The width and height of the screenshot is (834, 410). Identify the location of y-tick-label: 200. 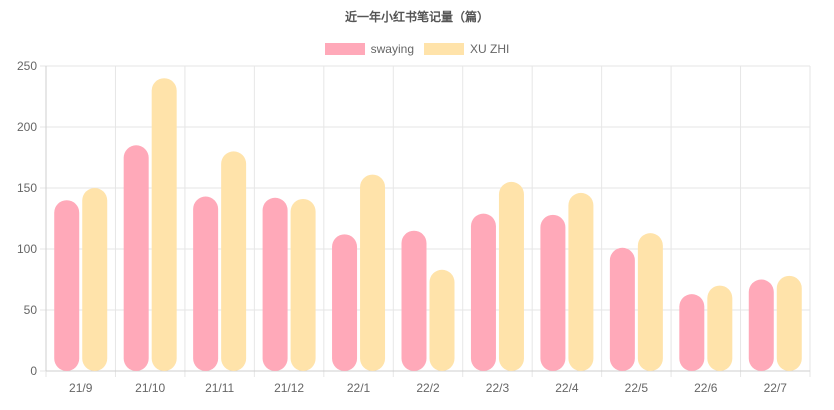
(27, 127).